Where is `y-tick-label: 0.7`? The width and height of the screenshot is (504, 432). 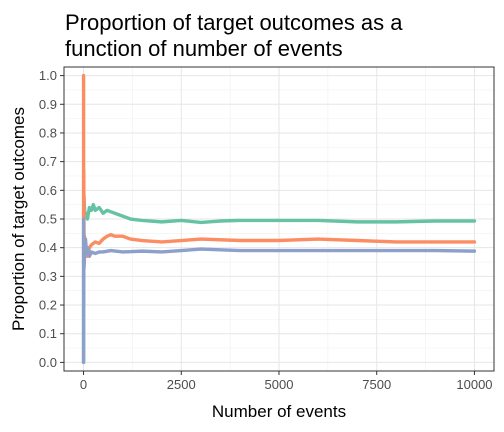 y-tick-label: 0.7 is located at coordinates (48, 161).